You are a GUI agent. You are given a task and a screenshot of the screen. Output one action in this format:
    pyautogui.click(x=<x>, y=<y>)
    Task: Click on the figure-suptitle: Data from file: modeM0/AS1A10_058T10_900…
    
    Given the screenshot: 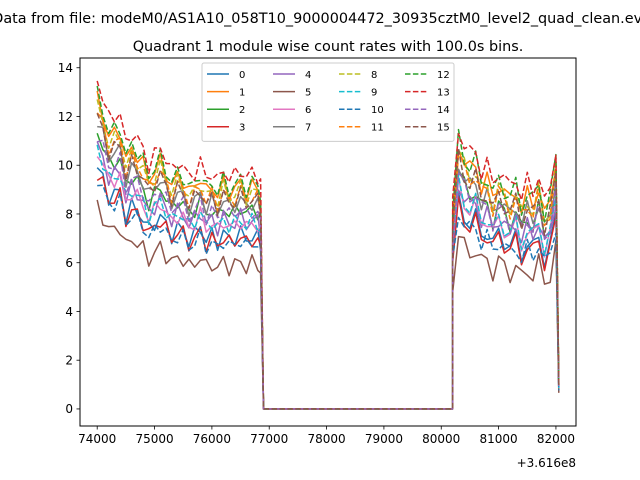 What is the action you would take?
    pyautogui.click(x=320, y=19)
    